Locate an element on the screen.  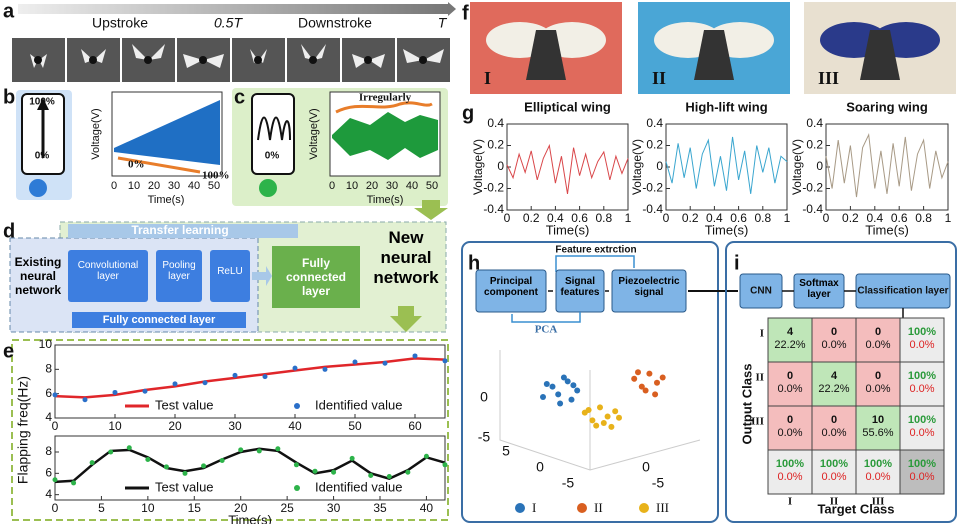
label: T is located at coordinates (443, 23).